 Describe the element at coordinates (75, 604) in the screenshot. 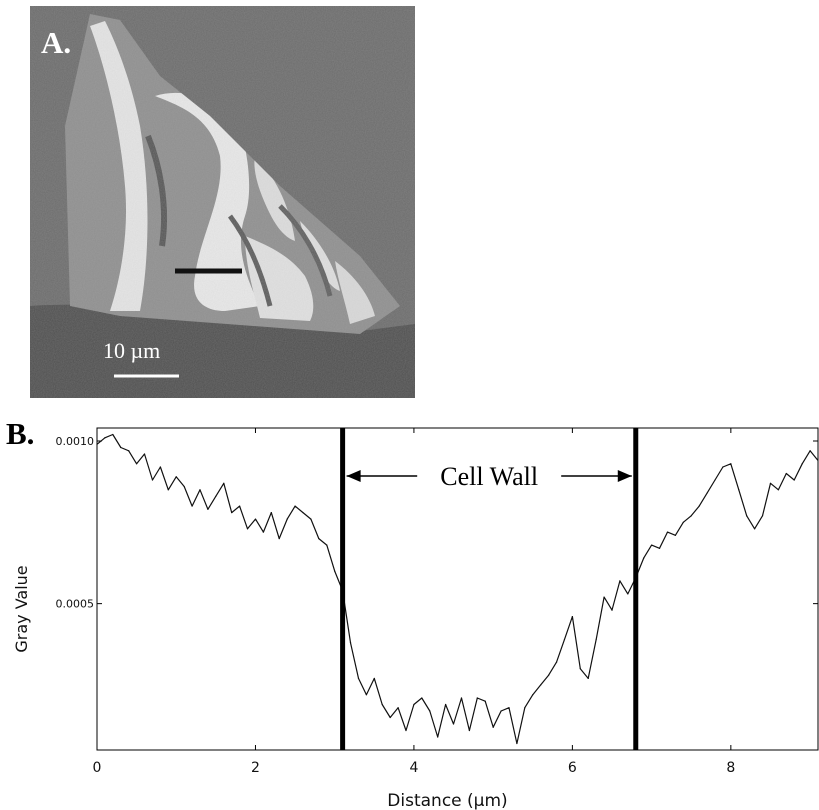

I see `y-tick-label: 0.0005` at that location.